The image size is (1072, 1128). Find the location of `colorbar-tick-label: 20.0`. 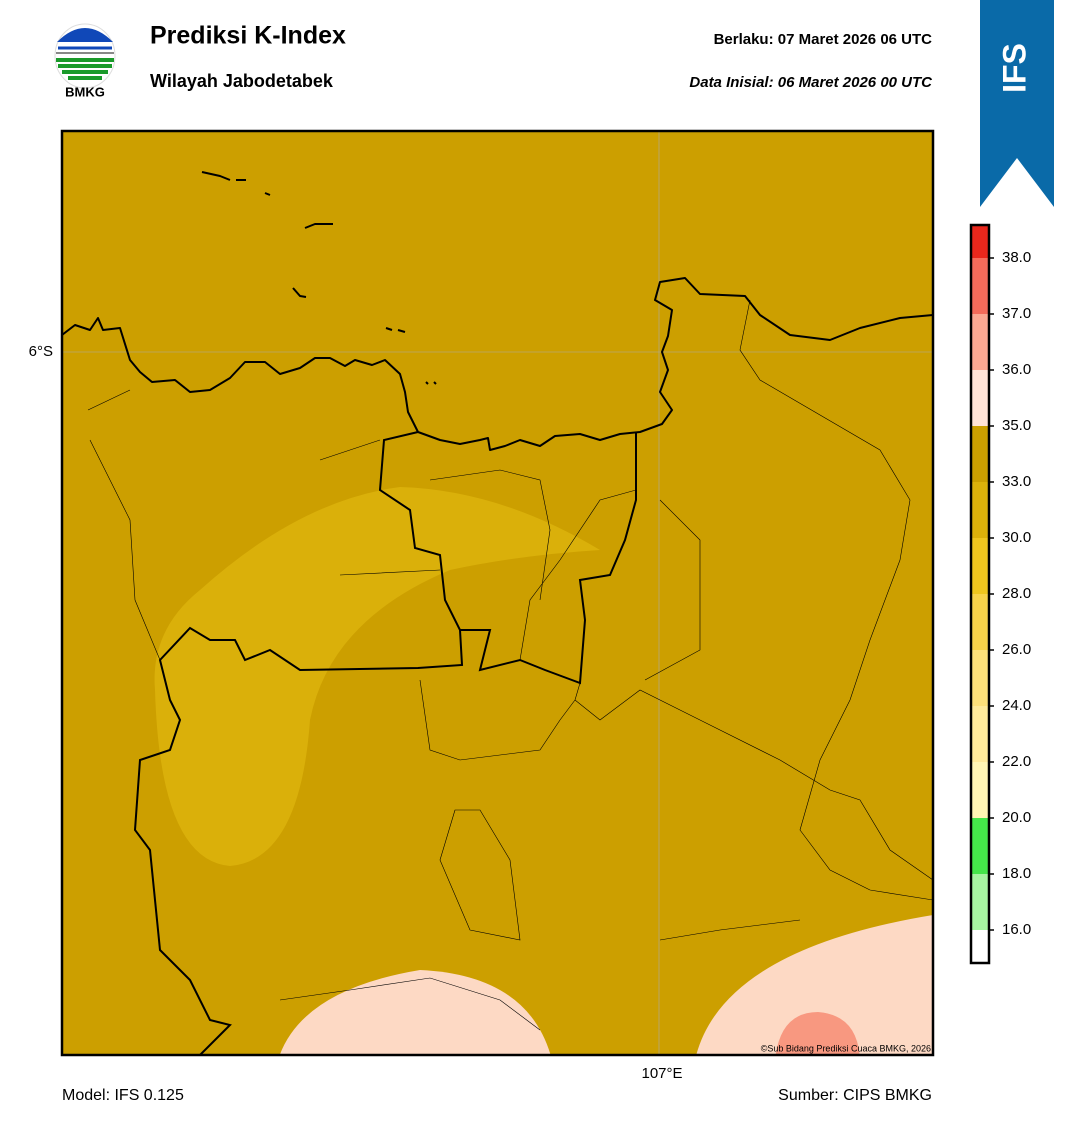

colorbar-tick-label: 20.0 is located at coordinates (1016, 817).